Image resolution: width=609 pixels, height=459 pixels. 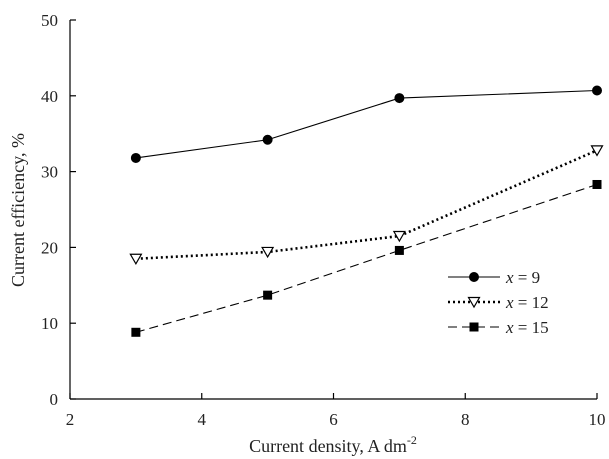 I want to click on x-axis-title-text: Current density, A dm, so click(x=328, y=446).